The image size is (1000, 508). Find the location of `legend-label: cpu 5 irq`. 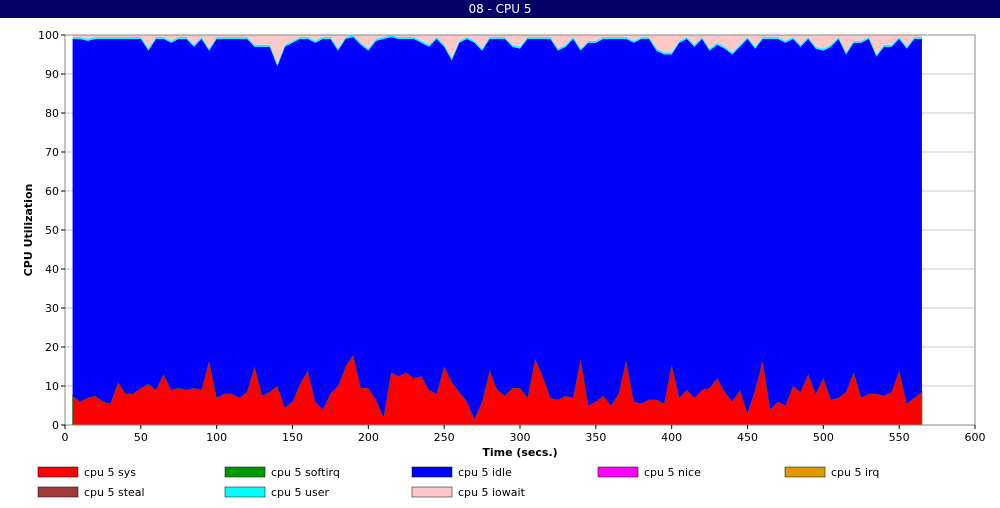

legend-label: cpu 5 irq is located at coordinates (855, 472).